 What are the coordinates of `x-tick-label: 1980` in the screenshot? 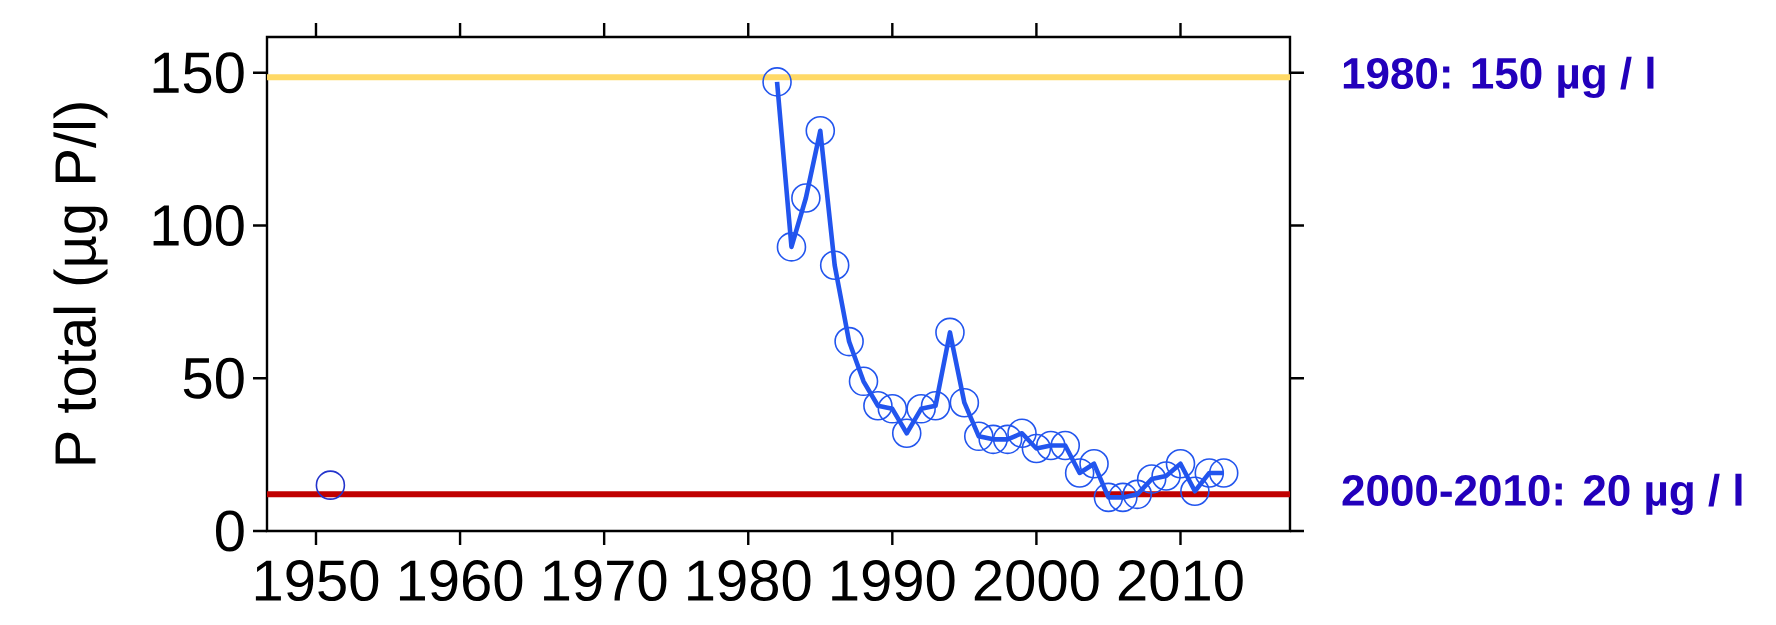 It's located at (749, 581).